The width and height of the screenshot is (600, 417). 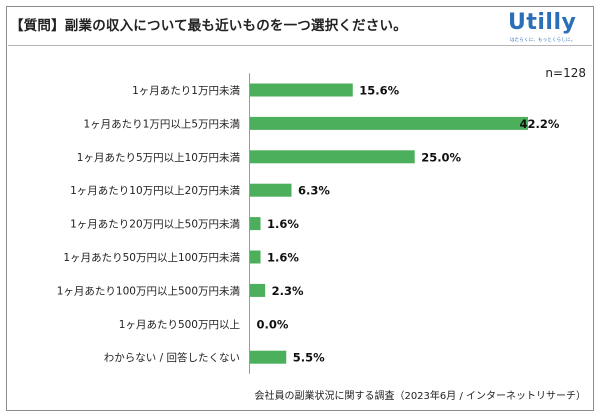 What do you see at coordinates (379, 91) in the screenshot?
I see `value-label: 15.6%` at bounding box center [379, 91].